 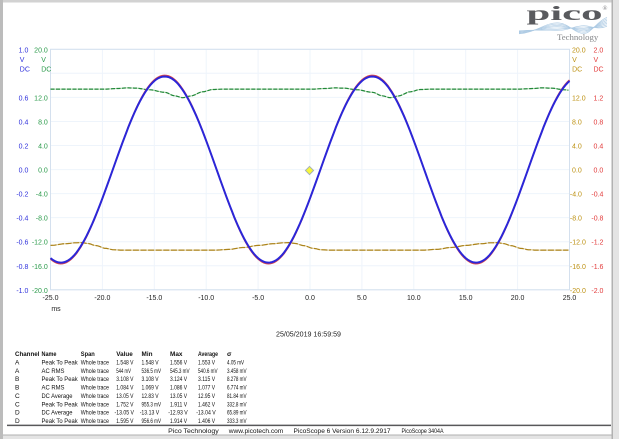 What do you see at coordinates (22, 291) in the screenshot?
I see `svg-text: -1.0` at bounding box center [22, 291].